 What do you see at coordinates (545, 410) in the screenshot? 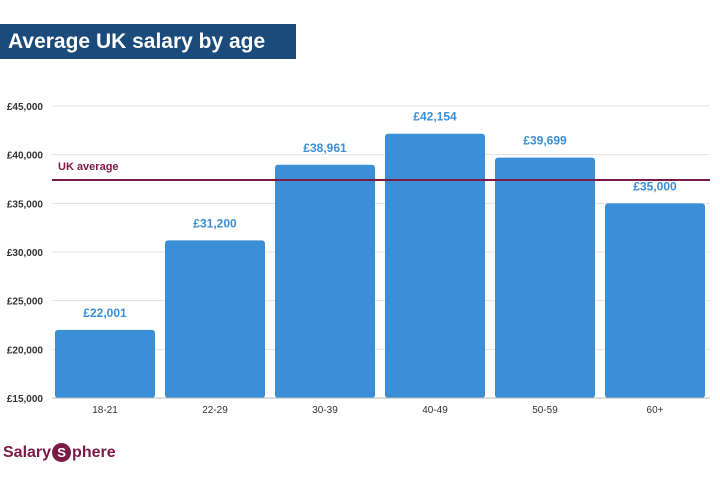
I see `x-tick-label: 50-59` at bounding box center [545, 410].